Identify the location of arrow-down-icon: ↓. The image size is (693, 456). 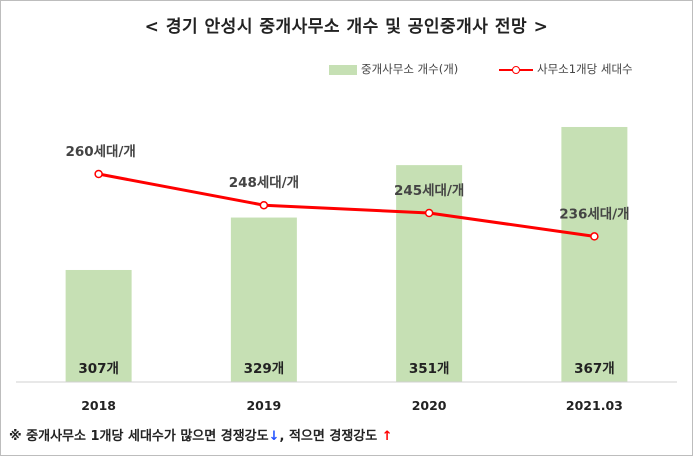
(274, 436).